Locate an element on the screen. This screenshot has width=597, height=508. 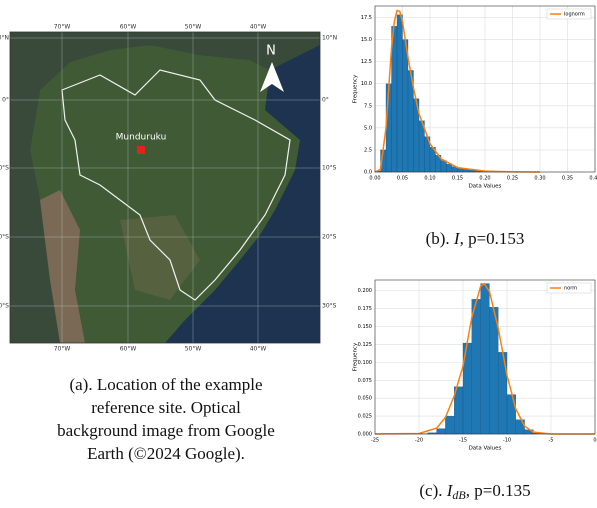
y-tick-label: 0.125 is located at coordinates (365, 345).